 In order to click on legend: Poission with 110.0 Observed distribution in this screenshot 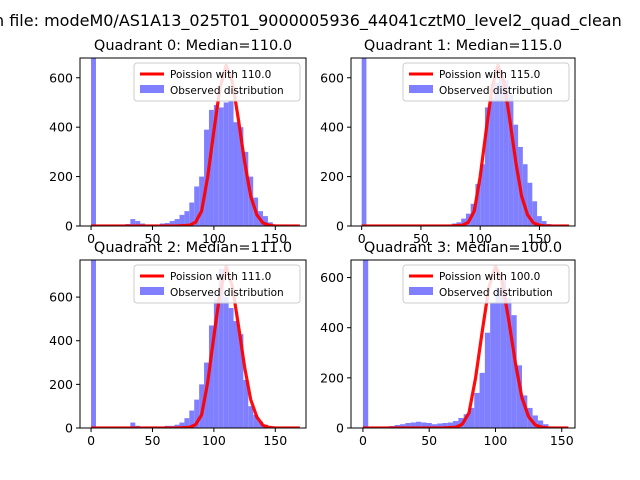, I will do `click(217, 82)`.